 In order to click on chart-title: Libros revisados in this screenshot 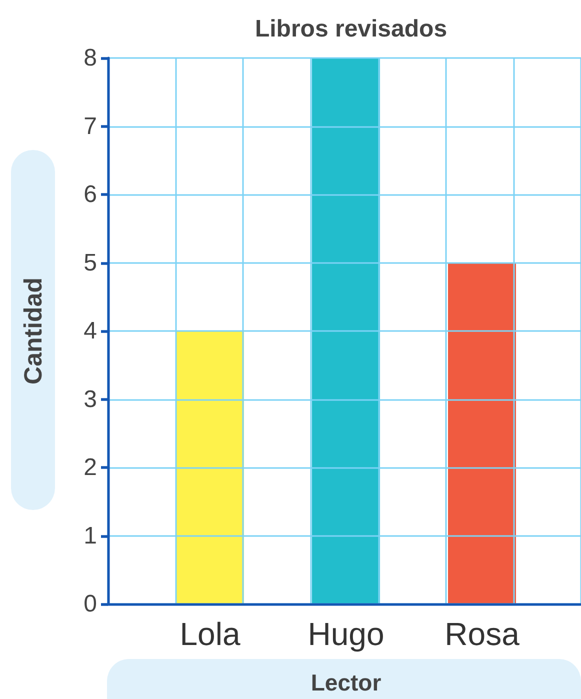, I will do `click(351, 29)`.